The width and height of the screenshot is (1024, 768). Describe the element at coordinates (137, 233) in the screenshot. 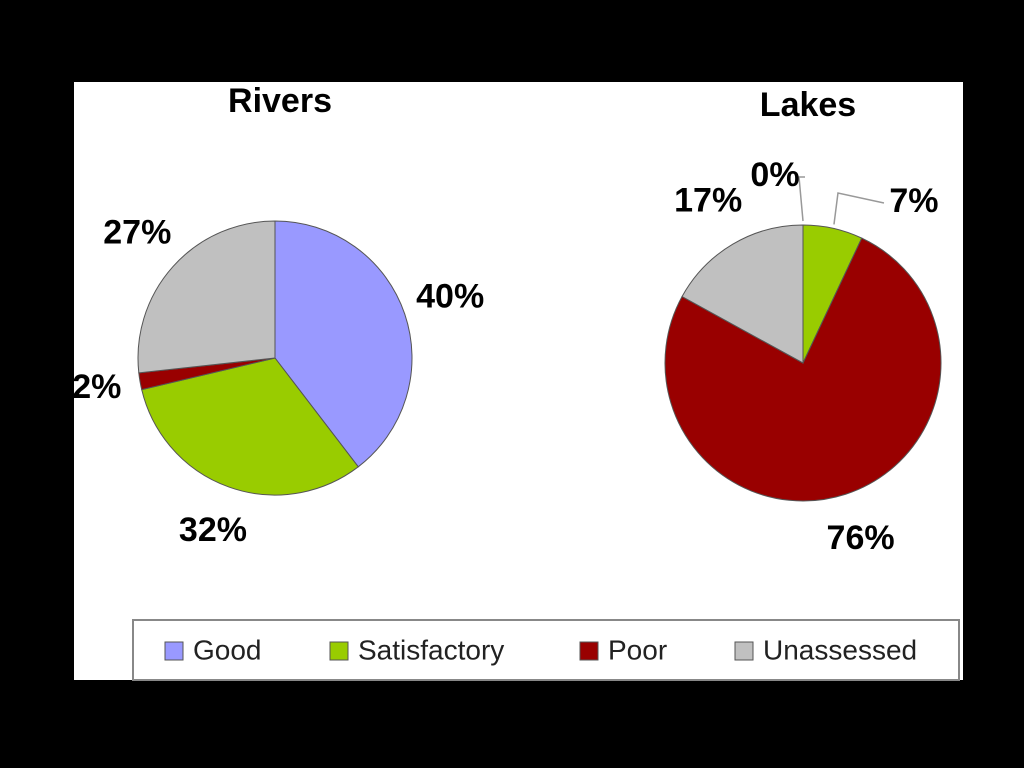

I see `value-label: 27%` at that location.